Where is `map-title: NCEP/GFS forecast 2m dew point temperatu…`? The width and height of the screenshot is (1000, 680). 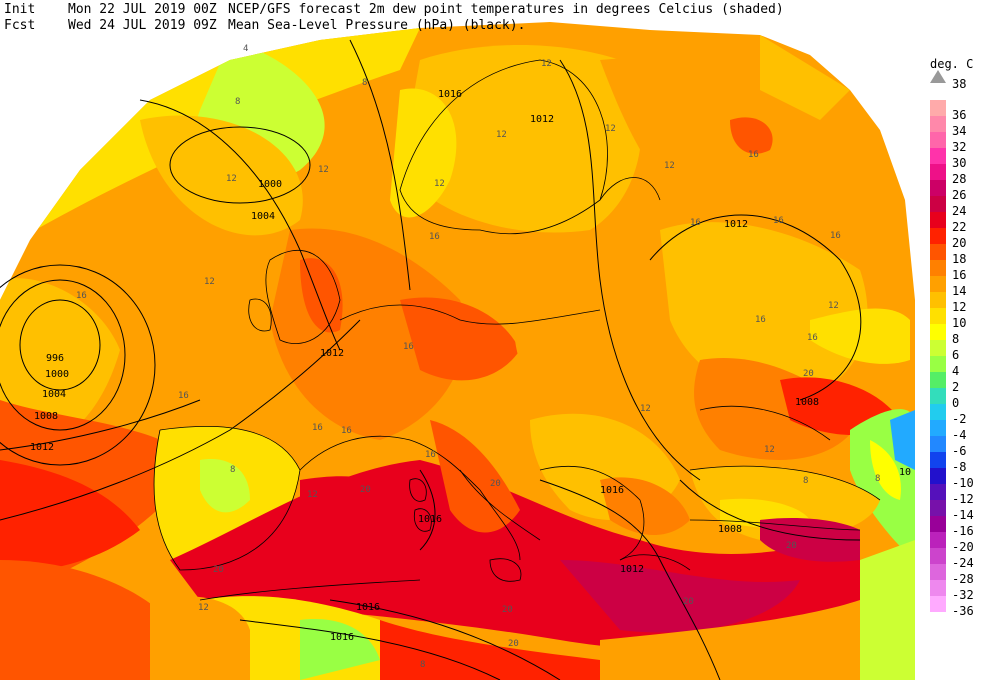 map-title: NCEP/GFS forecast 2m dew point temperatu… is located at coordinates (506, 9).